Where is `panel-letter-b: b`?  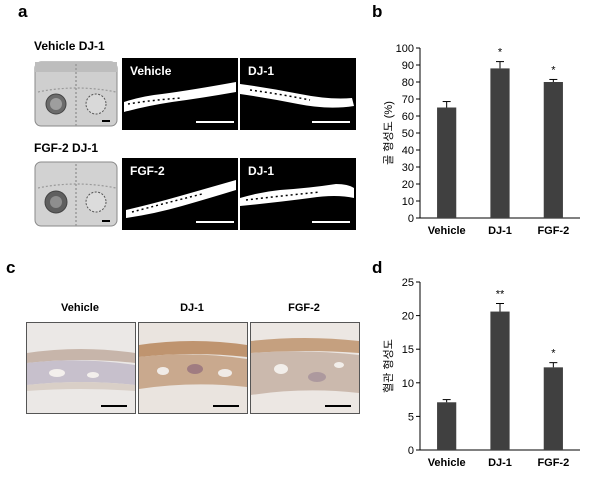 panel-letter-b: b is located at coordinates (377, 11).